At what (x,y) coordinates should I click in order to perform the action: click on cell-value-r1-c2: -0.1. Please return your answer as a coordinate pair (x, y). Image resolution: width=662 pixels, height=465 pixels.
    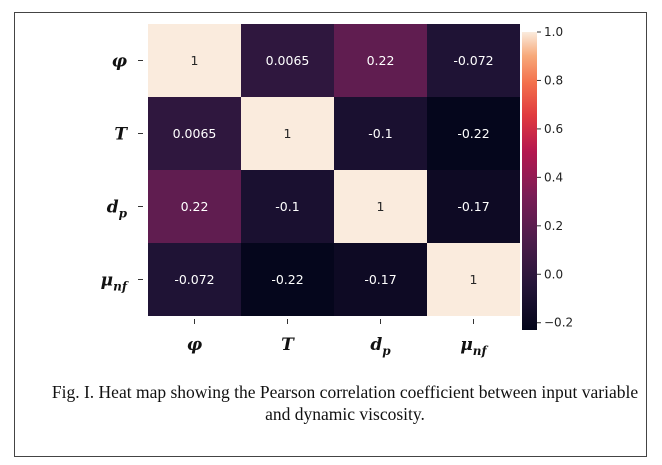
    Looking at the image, I should click on (380, 133).